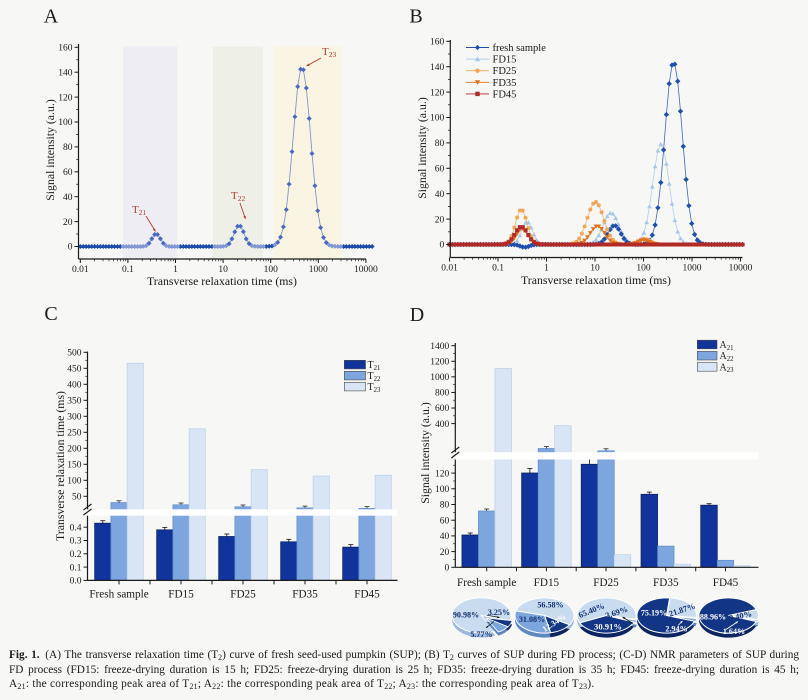 Image resolution: width=808 pixels, height=700 pixels. What do you see at coordinates (532, 619) in the screenshot?
I see `svg-text: 31.08%` at bounding box center [532, 619].